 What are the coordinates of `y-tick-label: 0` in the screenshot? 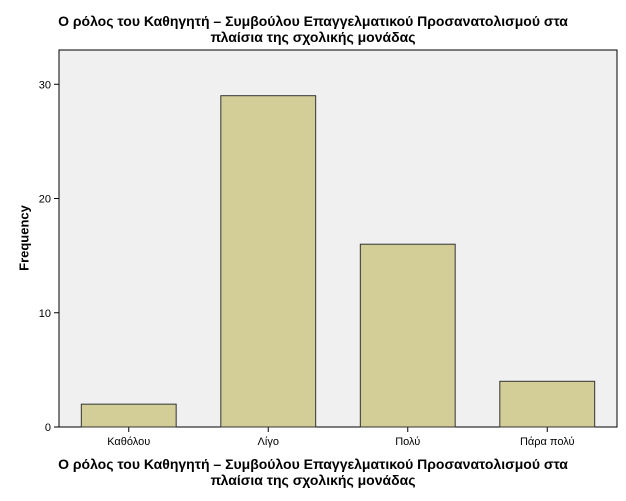 It's located at (48, 428).